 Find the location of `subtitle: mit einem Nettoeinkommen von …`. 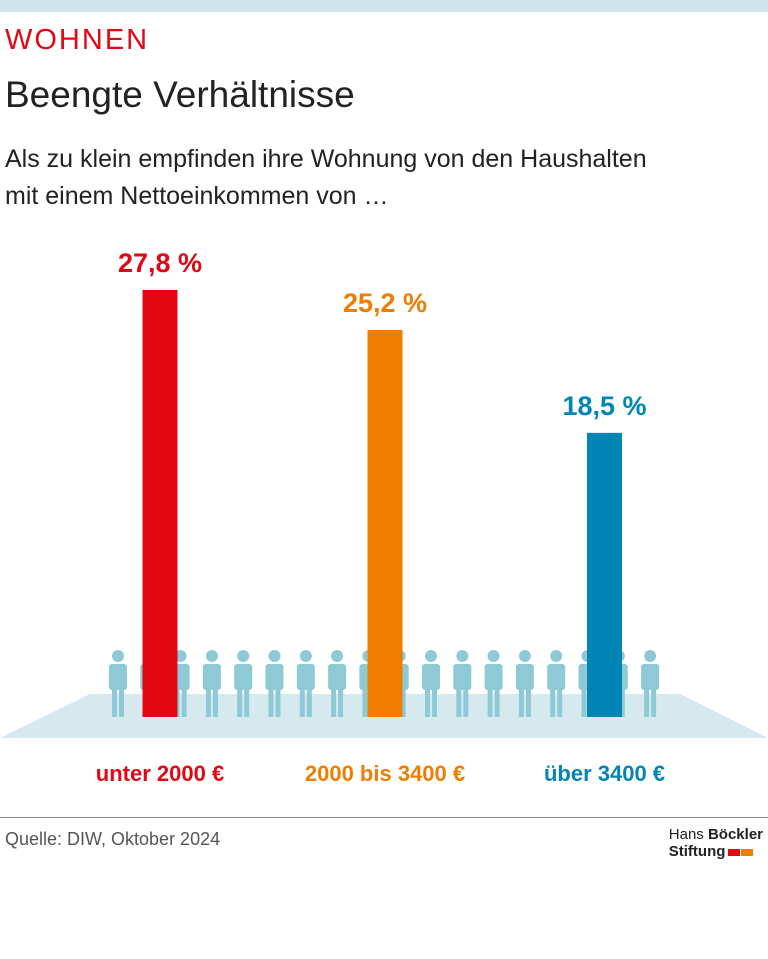

subtitle: mit einem Nettoeinkommen von … is located at coordinates (197, 196).